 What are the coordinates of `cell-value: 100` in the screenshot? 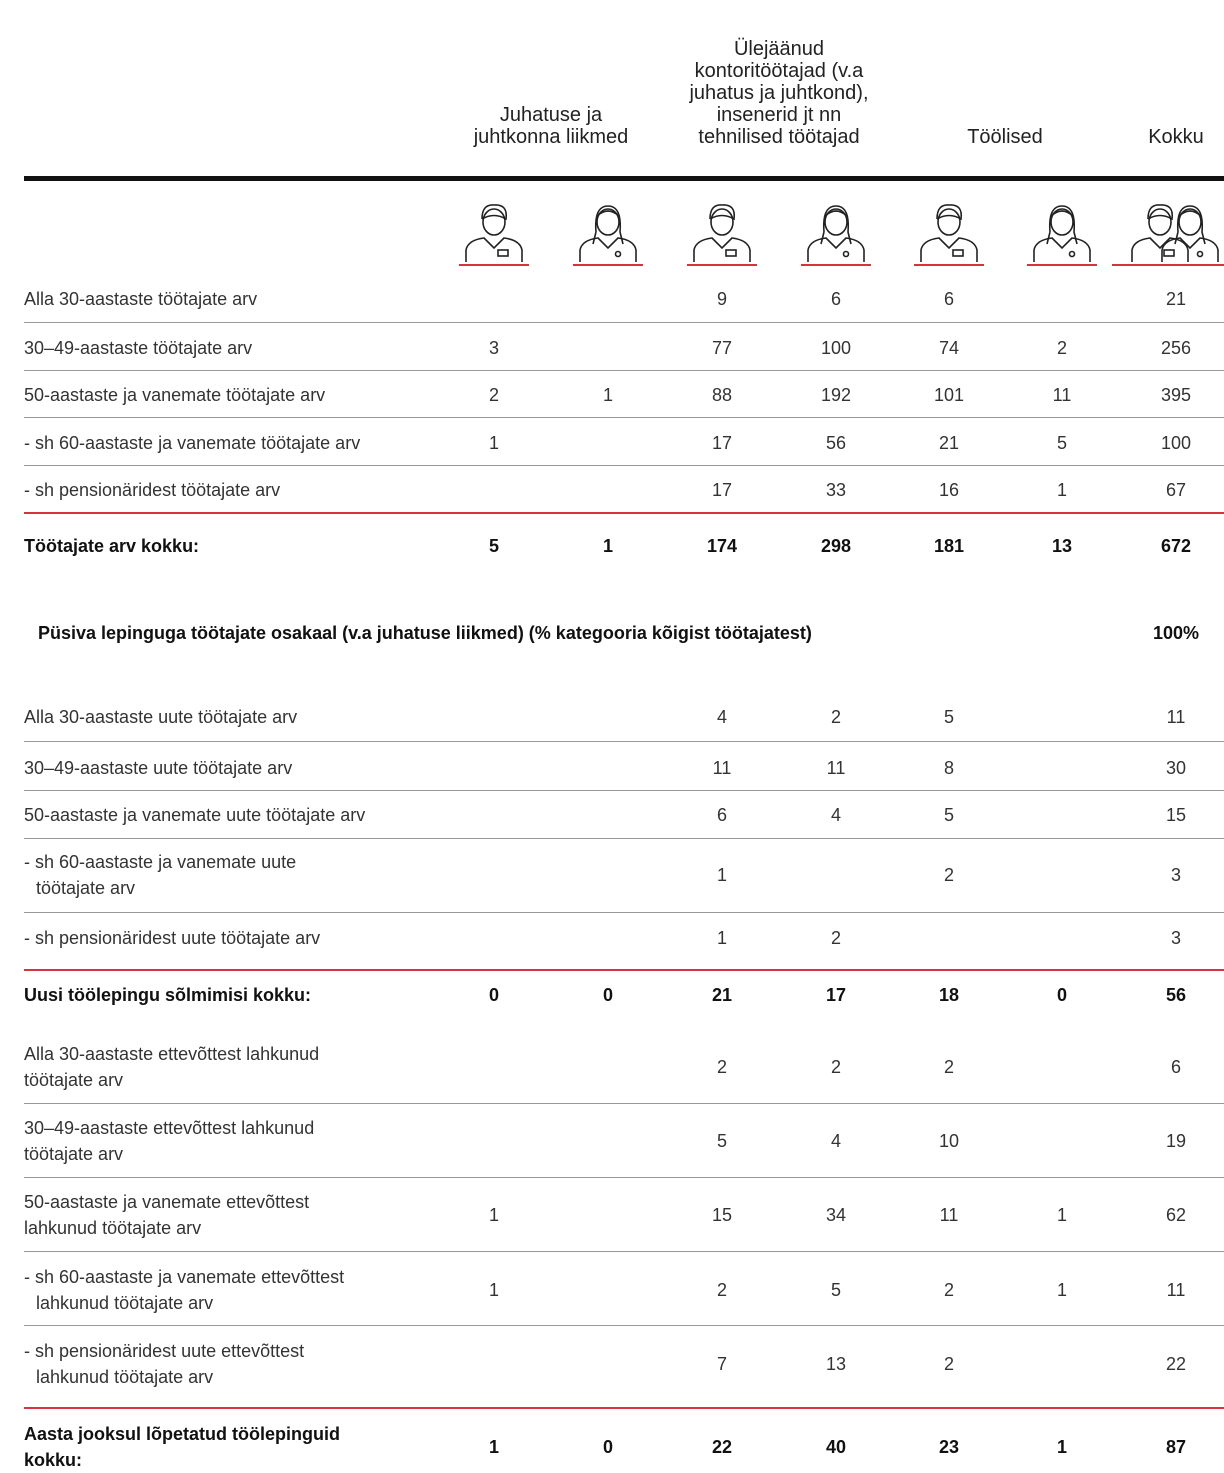 It's located at (1176, 443).